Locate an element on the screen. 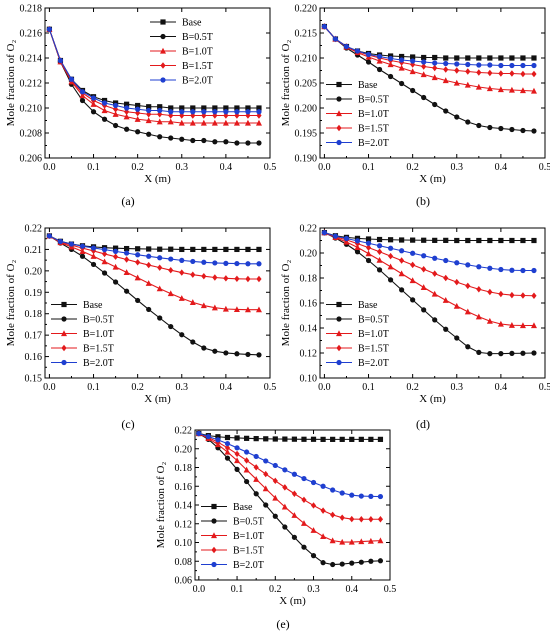 The image size is (550, 641). y-tick-label: 0.08 is located at coordinates (184, 562).